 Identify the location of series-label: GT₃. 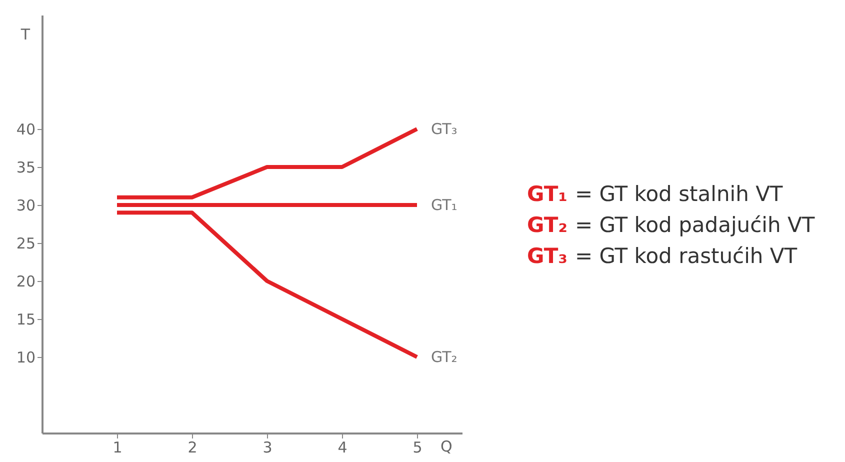
(444, 129).